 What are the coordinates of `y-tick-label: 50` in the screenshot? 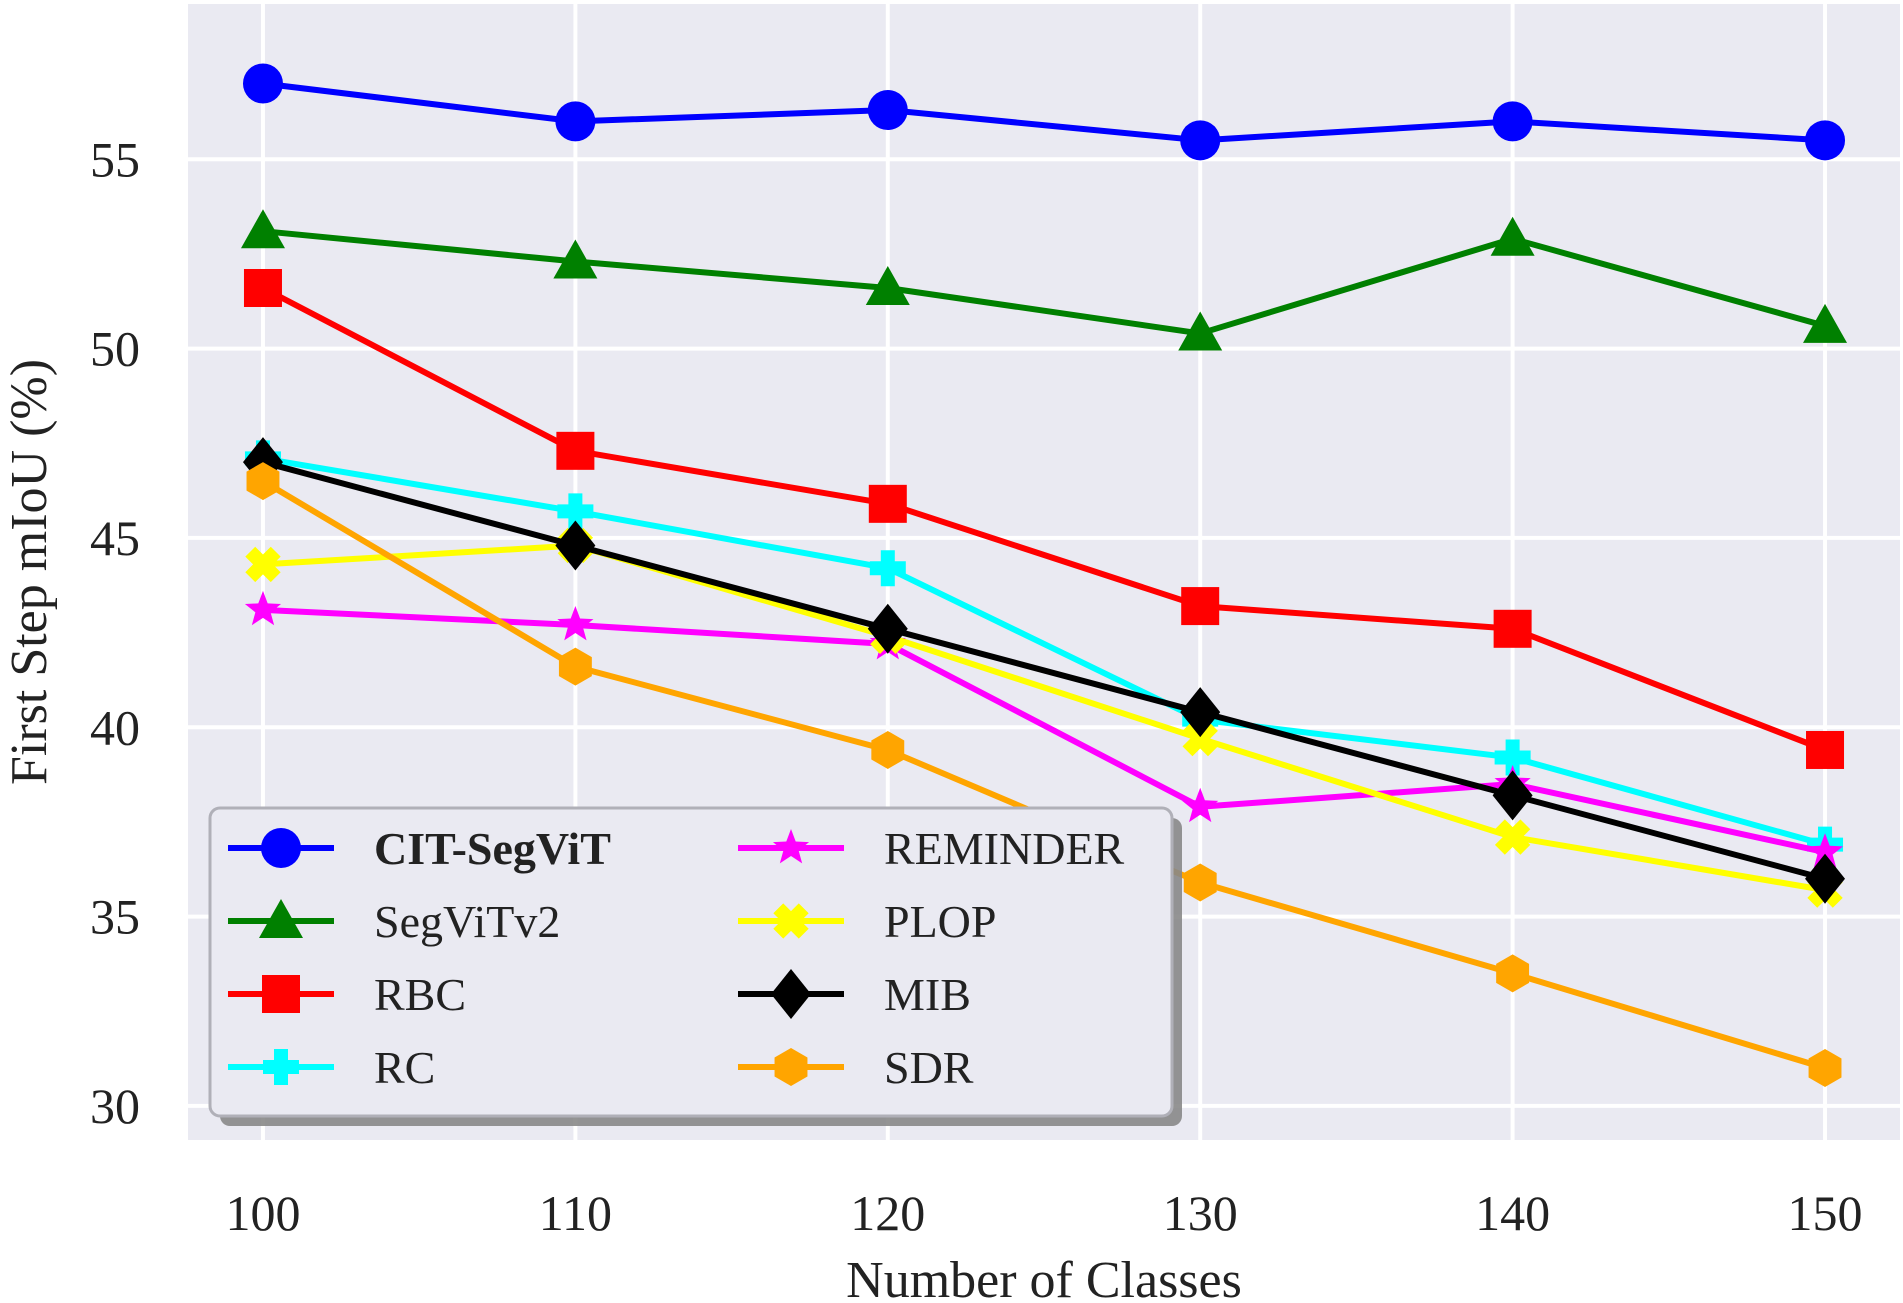 It's located at (115, 349).